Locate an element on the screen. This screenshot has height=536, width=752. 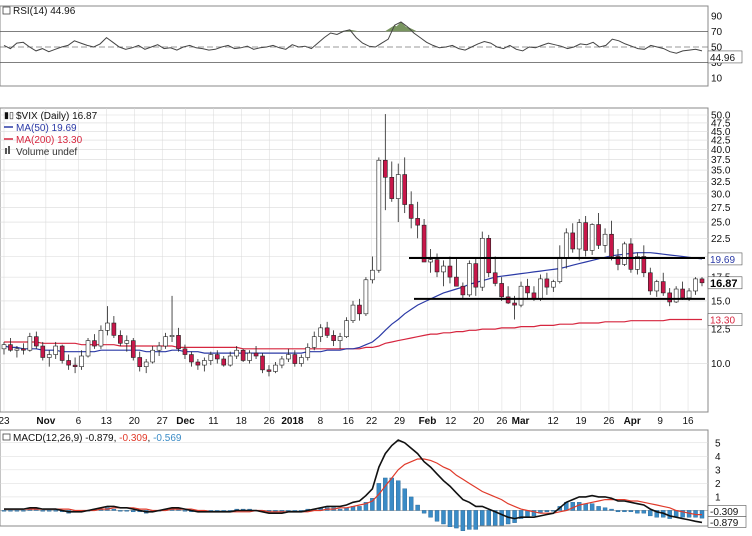
x-axis-label: Nov is located at coordinates (45, 421).